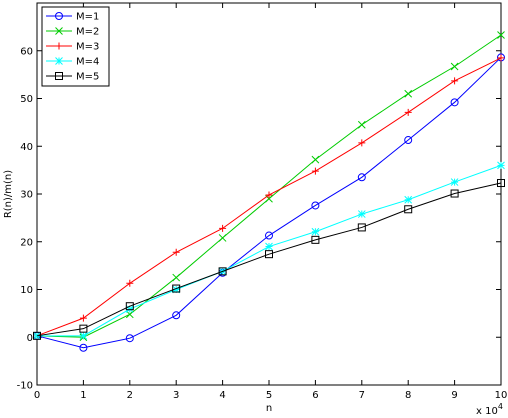 Image resolution: width=508 pixels, height=418 pixels. What do you see at coordinates (176, 395) in the screenshot?
I see `x-tick-label: 3` at bounding box center [176, 395].